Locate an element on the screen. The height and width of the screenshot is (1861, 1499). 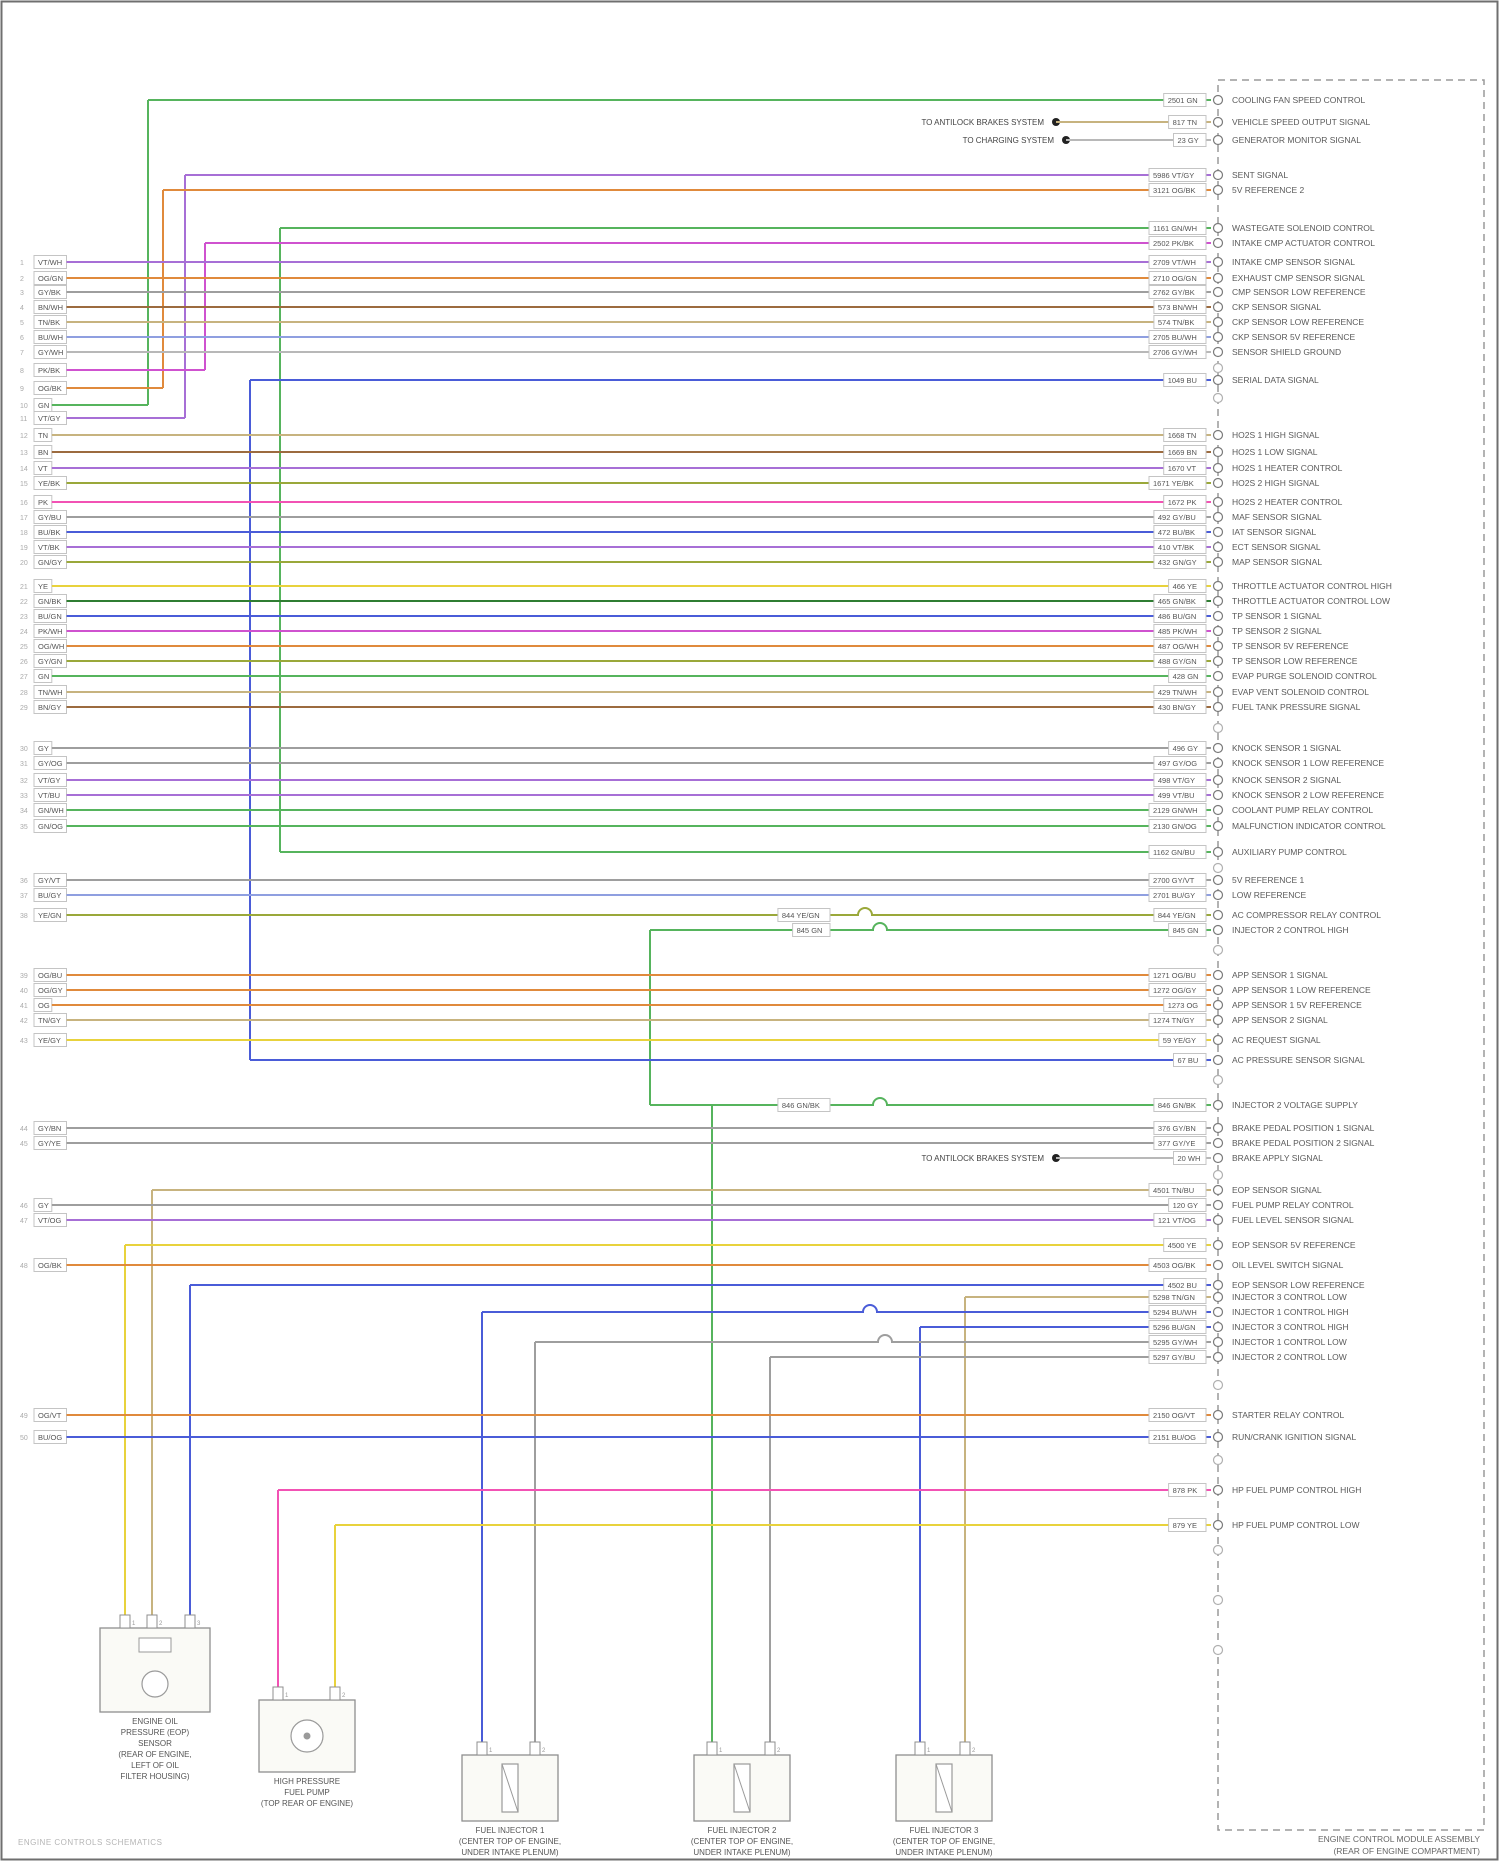
pcm-pin-function-label: MAF SENSOR SIGNAL is located at coordinates (1277, 517).